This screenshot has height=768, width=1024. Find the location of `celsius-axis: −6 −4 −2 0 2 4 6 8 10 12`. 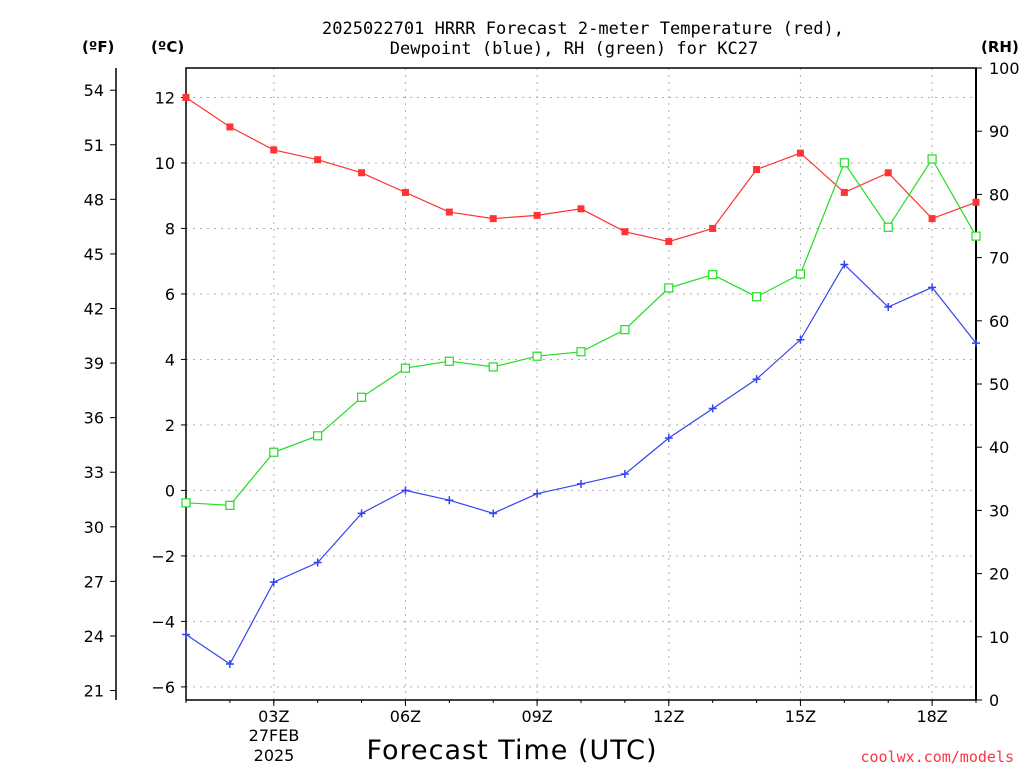

celsius-axis: −6 −4 −2 0 2 4 6 8 10 12 is located at coordinates (168, 392).